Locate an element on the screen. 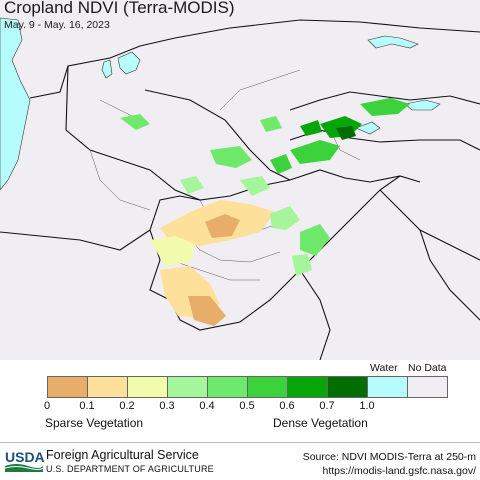 The width and height of the screenshot is (480, 480). usda-logo-text: USDA is located at coordinates (24, 457).